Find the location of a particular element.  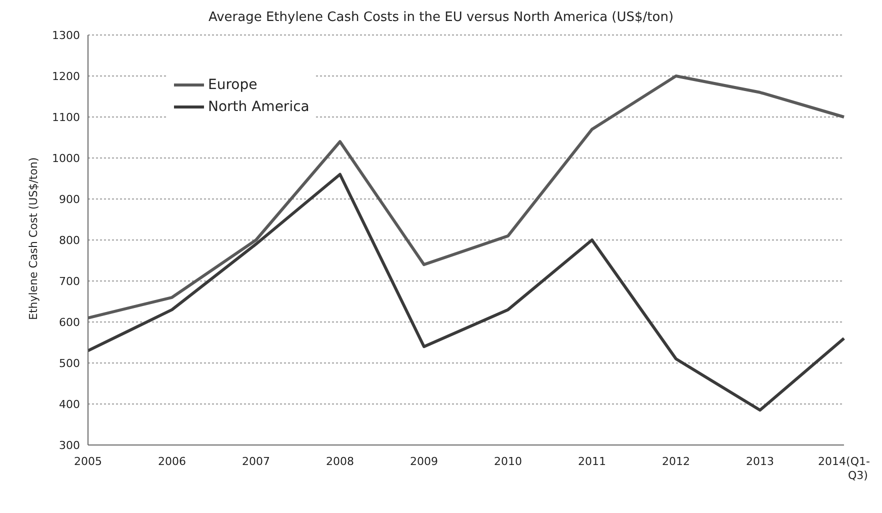

x-tick-label: 2007 is located at coordinates (256, 461).